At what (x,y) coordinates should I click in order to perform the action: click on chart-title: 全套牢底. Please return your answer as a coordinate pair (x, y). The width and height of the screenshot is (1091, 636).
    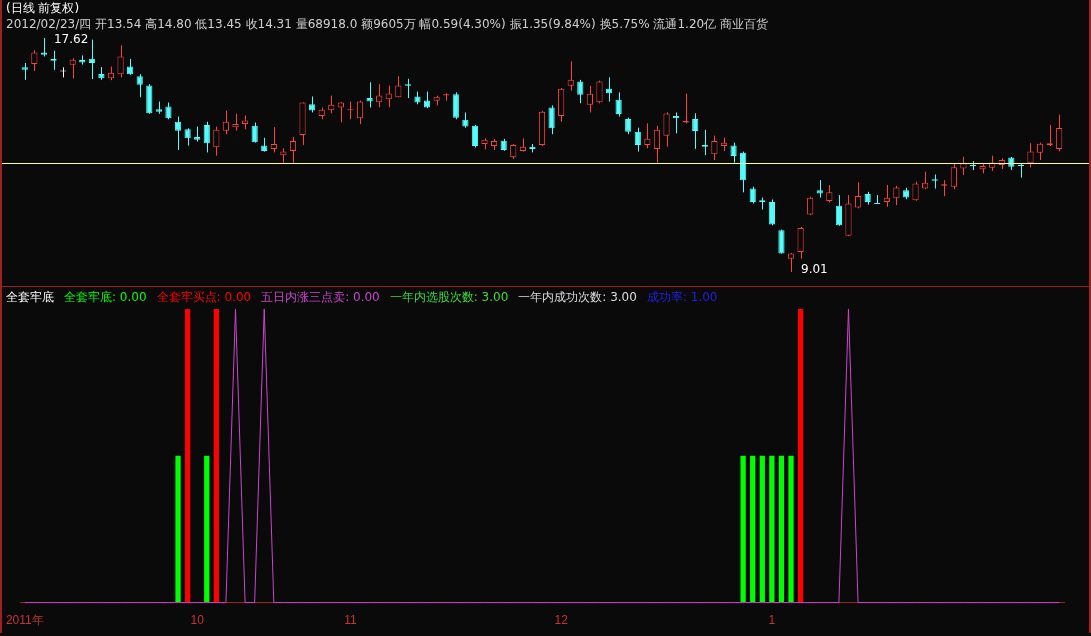
    Looking at the image, I should click on (30, 297).